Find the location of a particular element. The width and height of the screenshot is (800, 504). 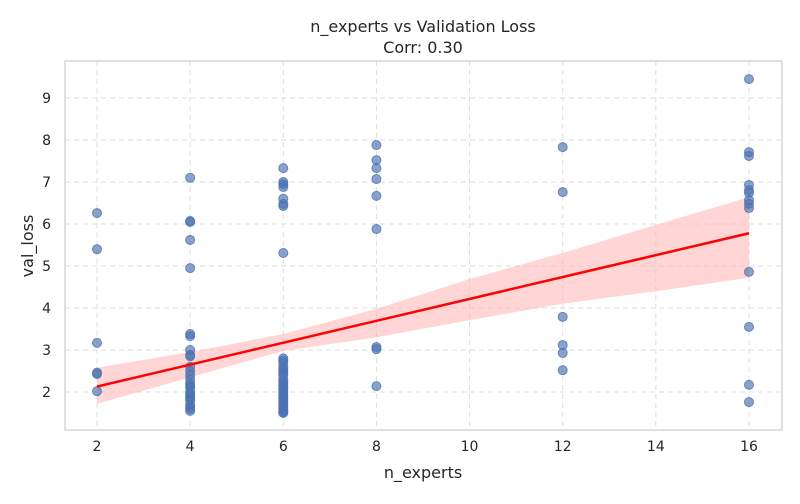

y-tick-label: 2 is located at coordinates (46, 393).